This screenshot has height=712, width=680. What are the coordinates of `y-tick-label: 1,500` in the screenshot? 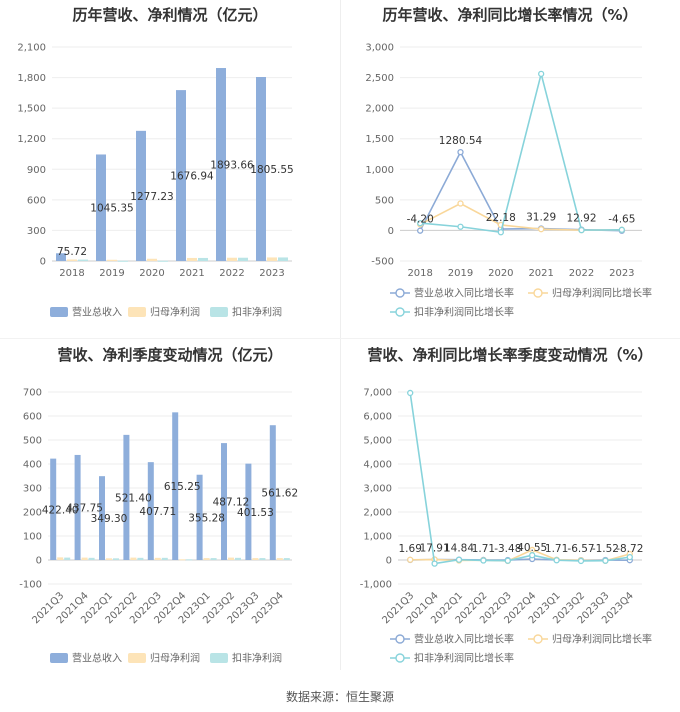 It's located at (31, 109).